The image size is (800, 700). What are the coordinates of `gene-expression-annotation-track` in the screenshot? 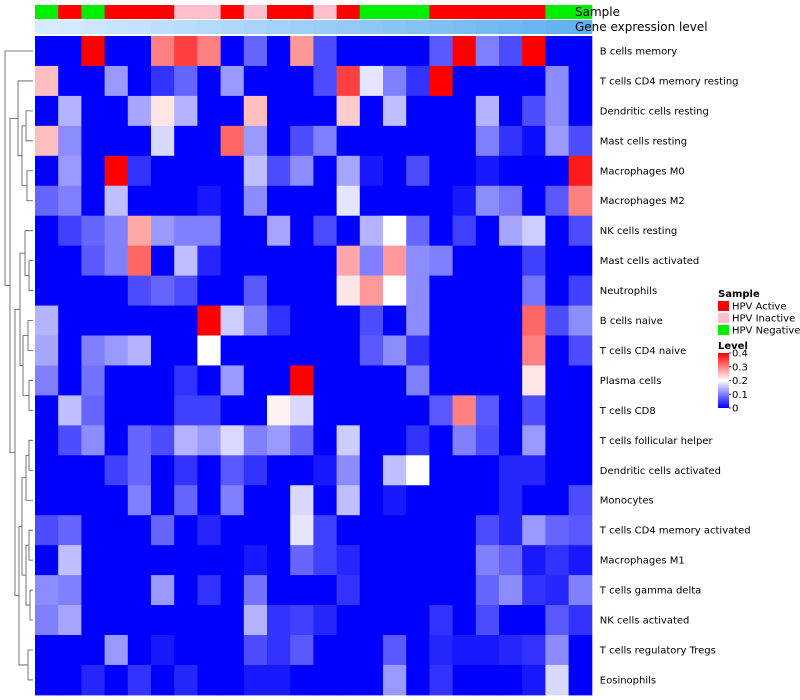 It's located at (314, 27).